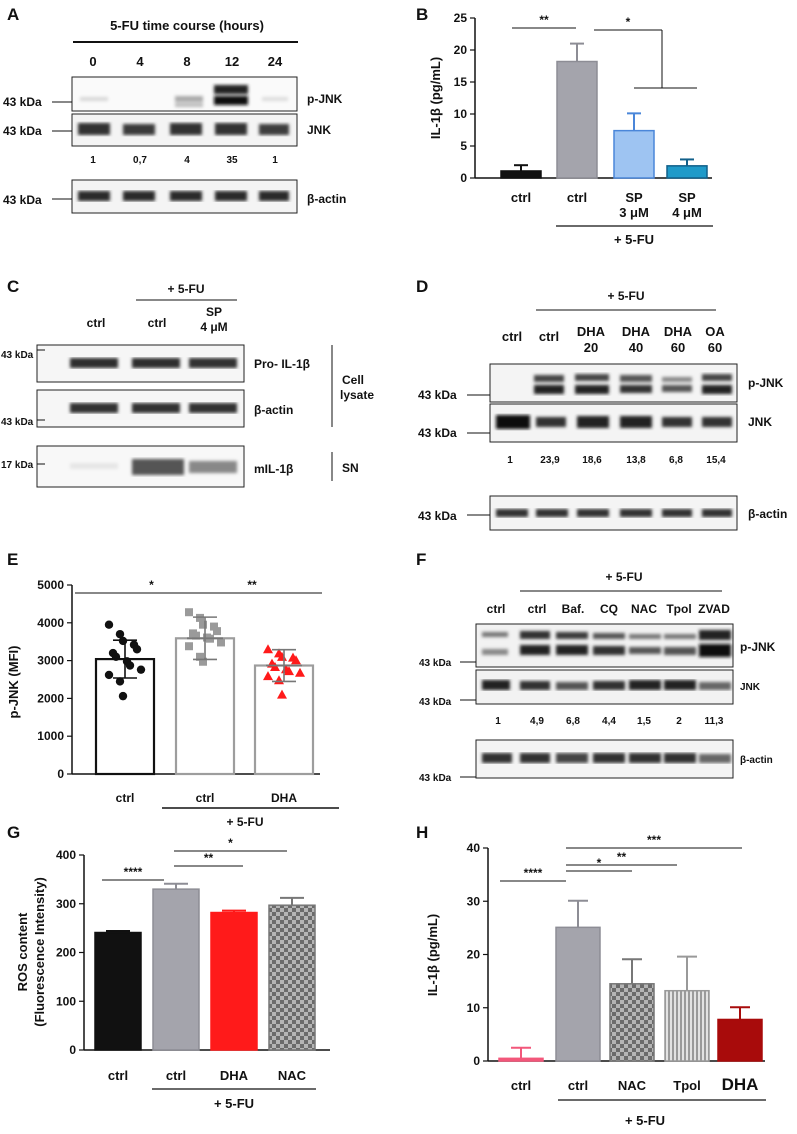  I want to click on b-y-label: IL-1β (pg/mL), so click(435, 98).